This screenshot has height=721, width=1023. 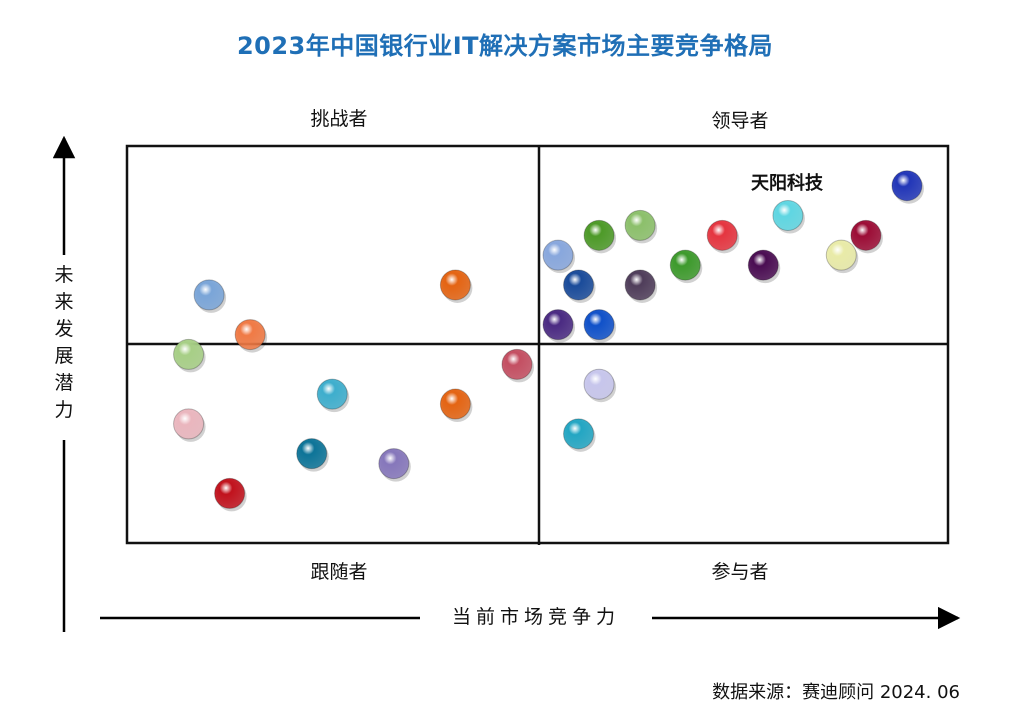 What do you see at coordinates (836, 692) in the screenshot?
I see `data-source: 数据来源：赛迪顾问 2024. 06` at bounding box center [836, 692].